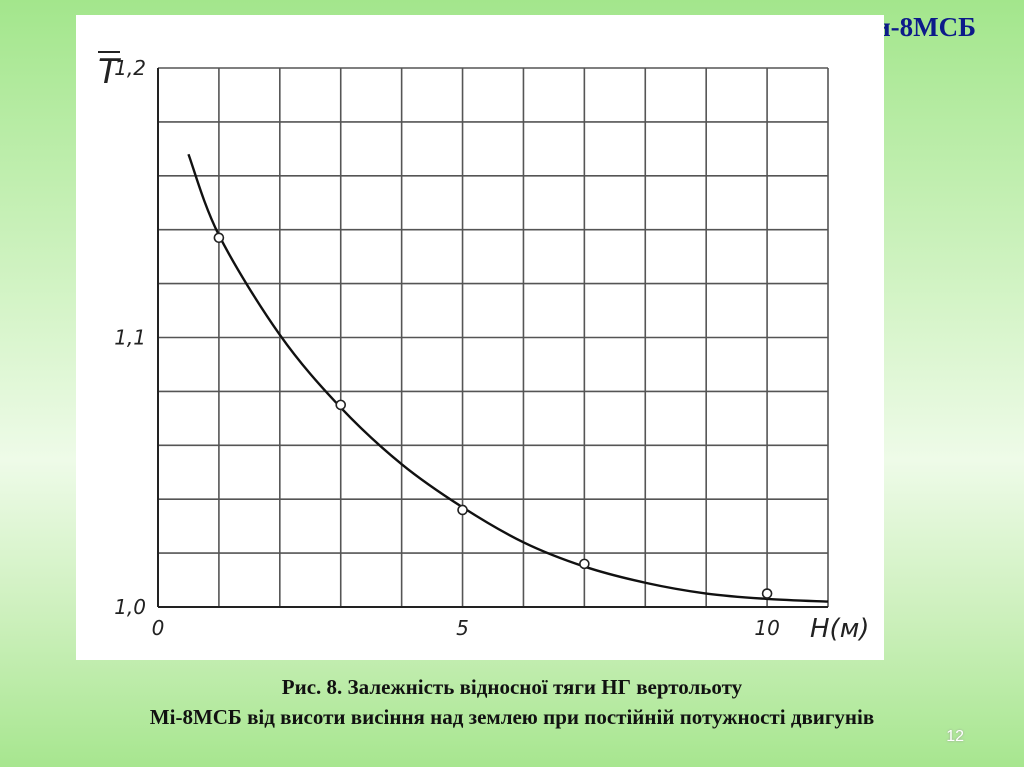 The width and height of the screenshot is (1024, 767). I want to click on x-tick-label: 0, so click(158, 628).